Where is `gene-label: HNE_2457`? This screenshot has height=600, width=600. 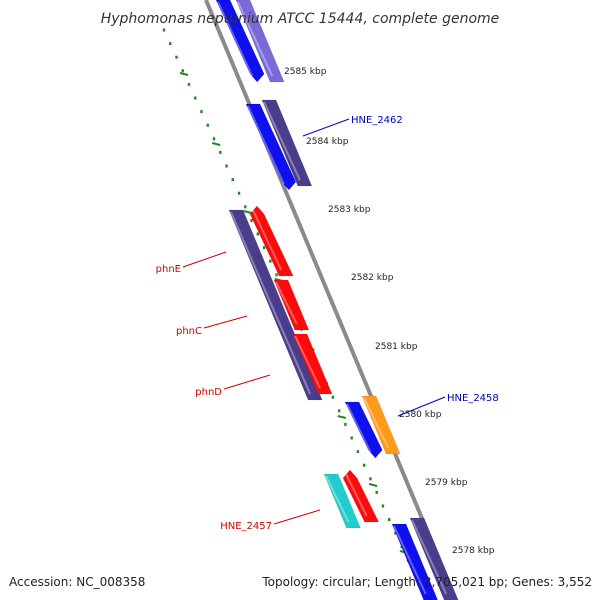 gene-label: HNE_2457 is located at coordinates (246, 526).